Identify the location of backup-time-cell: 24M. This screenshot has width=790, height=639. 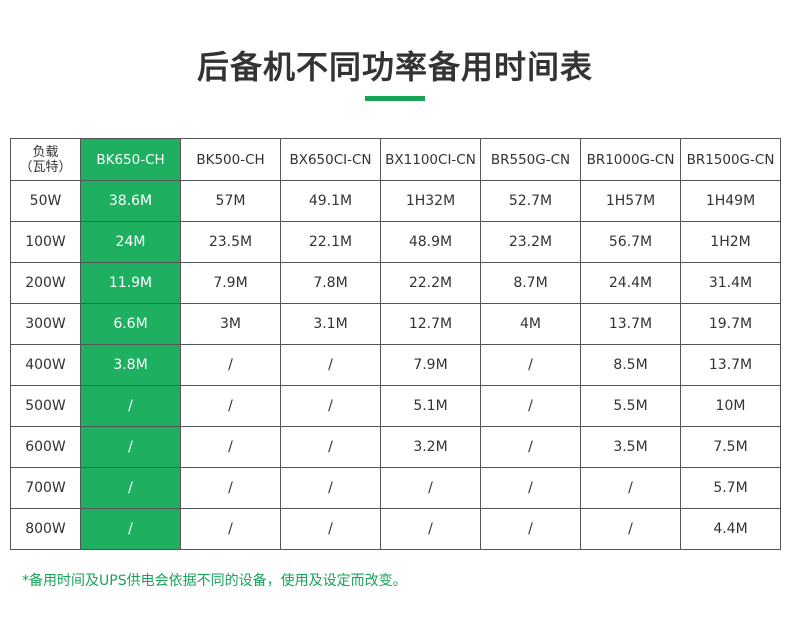
(130, 242).